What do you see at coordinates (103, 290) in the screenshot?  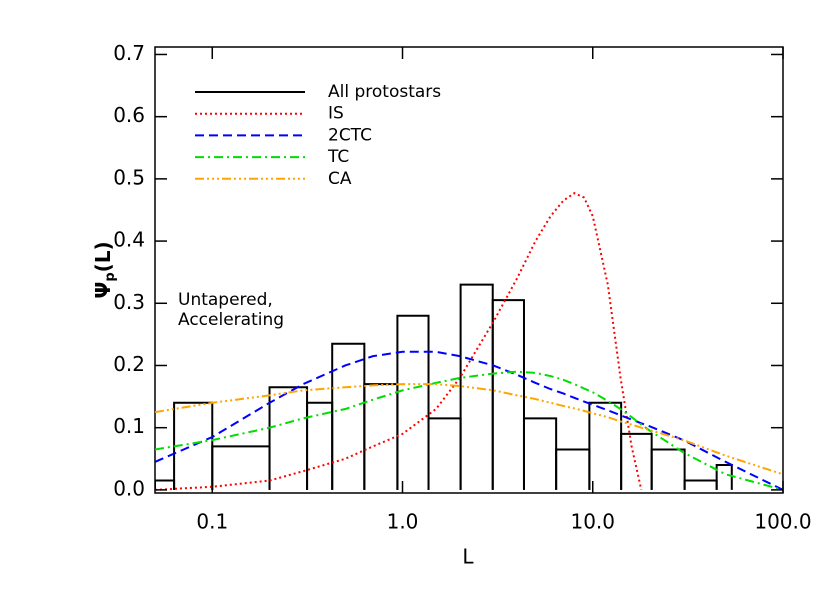 I see `y-label-symbol: Ψ` at bounding box center [103, 290].